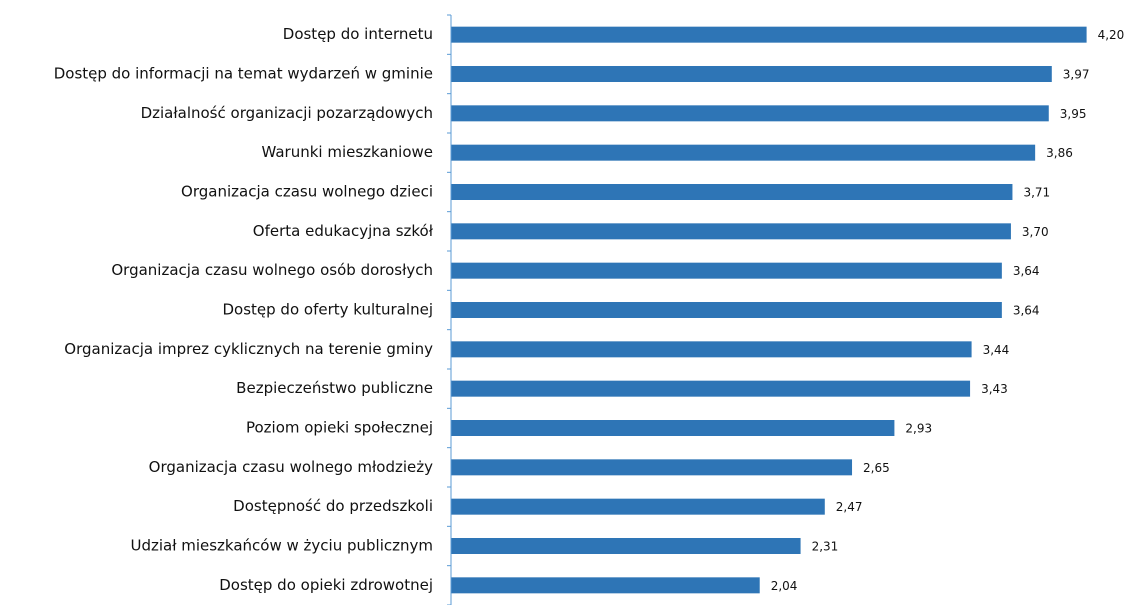 The height and width of the screenshot is (605, 1136). I want to click on value-label: 2,65, so click(876, 468).